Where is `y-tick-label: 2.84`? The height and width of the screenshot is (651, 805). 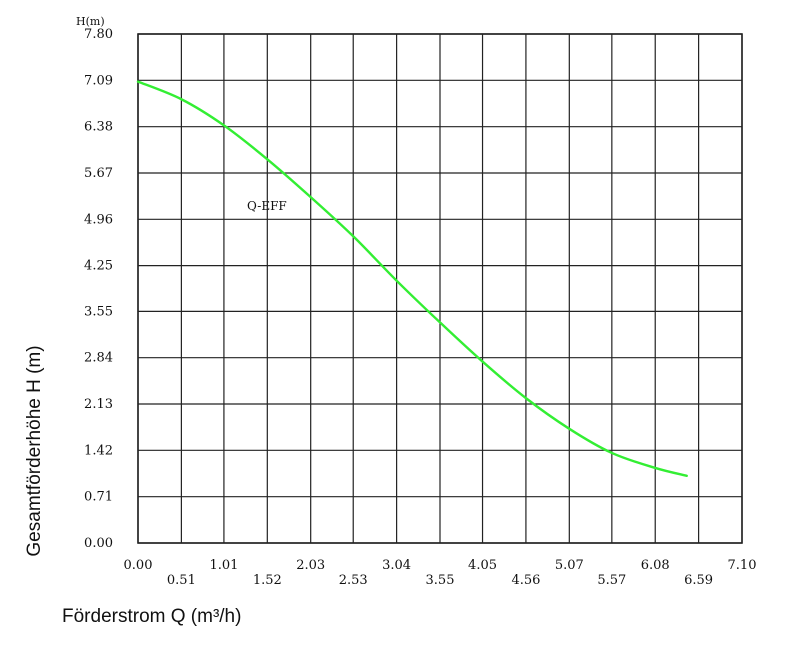 y-tick-label: 2.84 is located at coordinates (98, 358).